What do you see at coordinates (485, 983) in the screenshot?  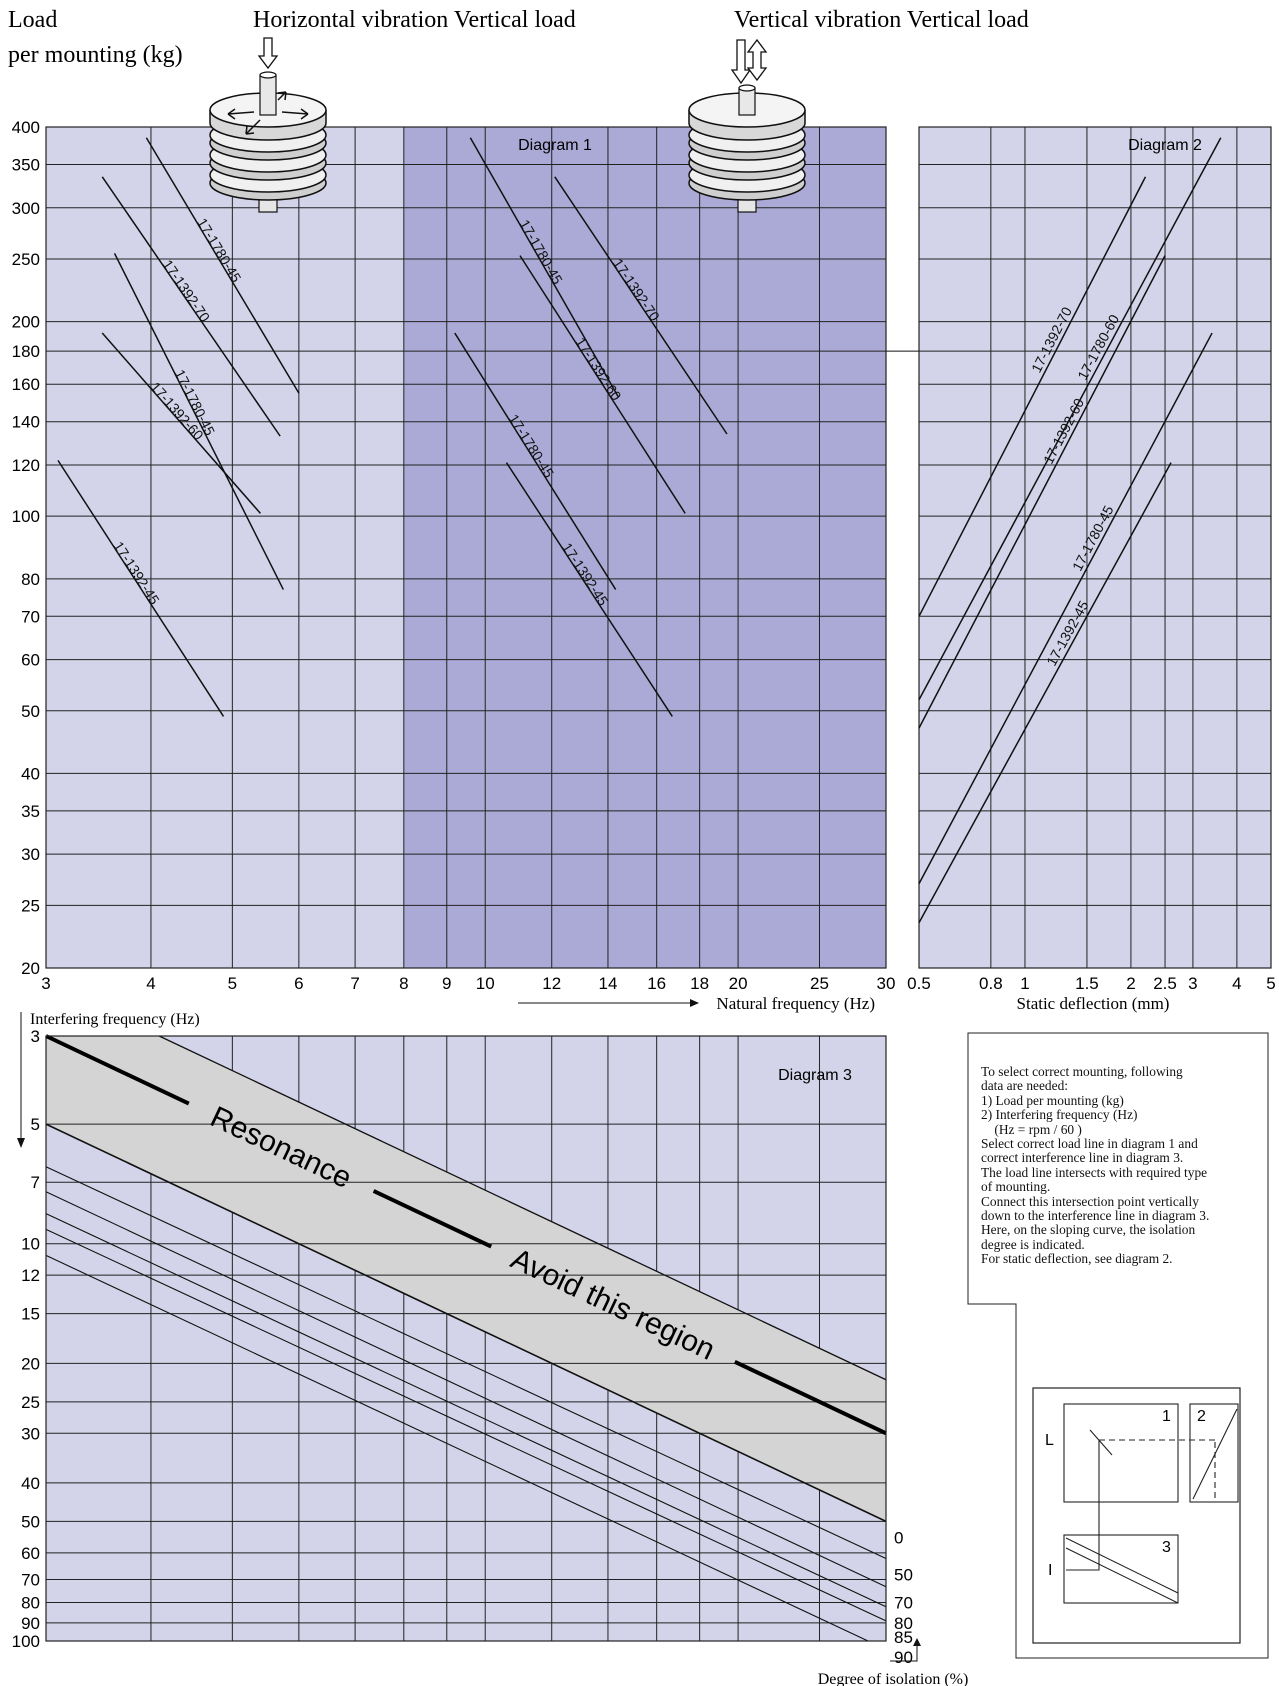 I see `diagram-1-x-tick: 10` at bounding box center [485, 983].